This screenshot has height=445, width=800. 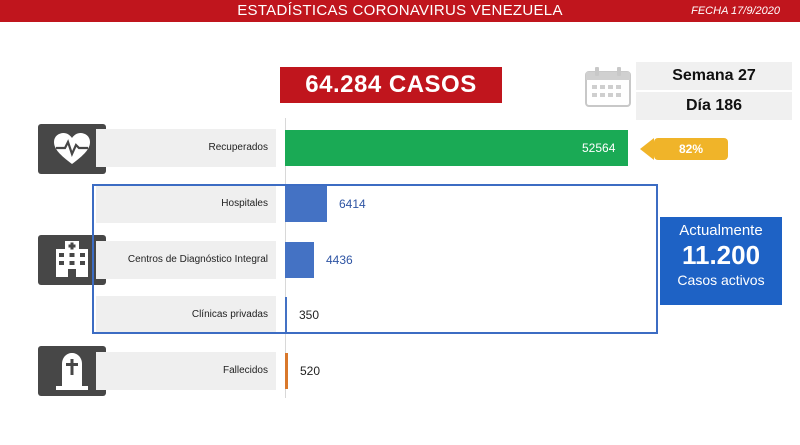 I want to click on active-cases-title: Actualmente, so click(x=721, y=230).